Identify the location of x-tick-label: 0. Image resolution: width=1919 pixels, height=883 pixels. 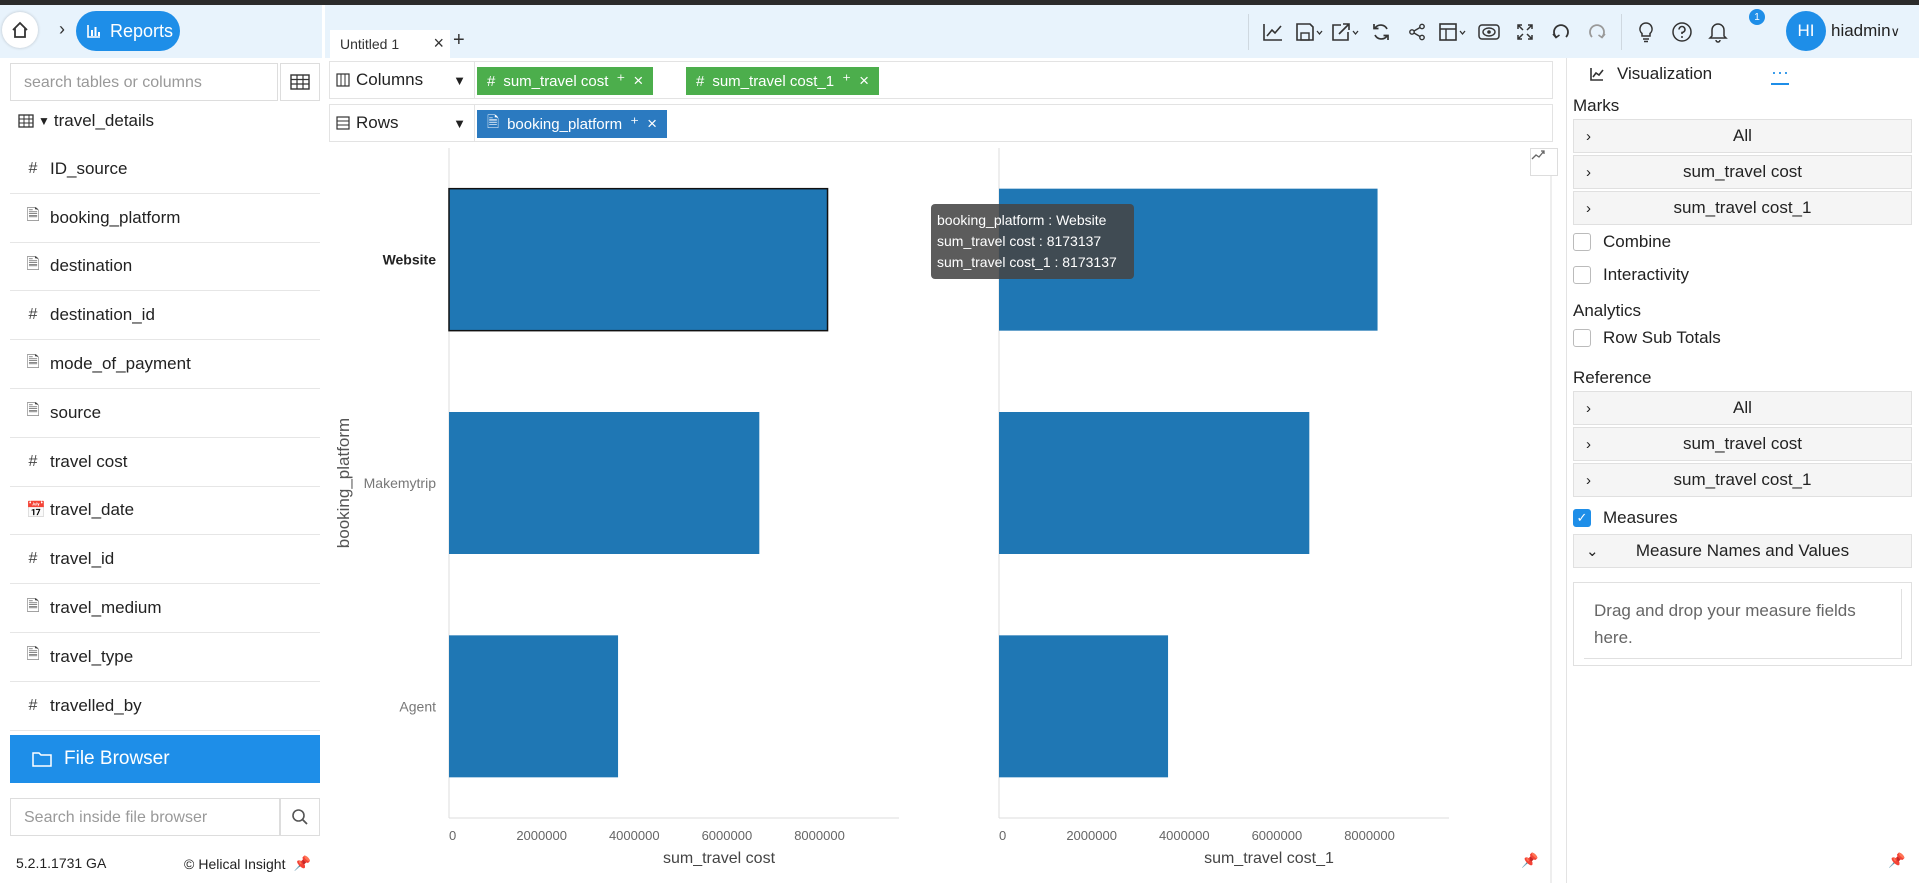
(1002, 835).